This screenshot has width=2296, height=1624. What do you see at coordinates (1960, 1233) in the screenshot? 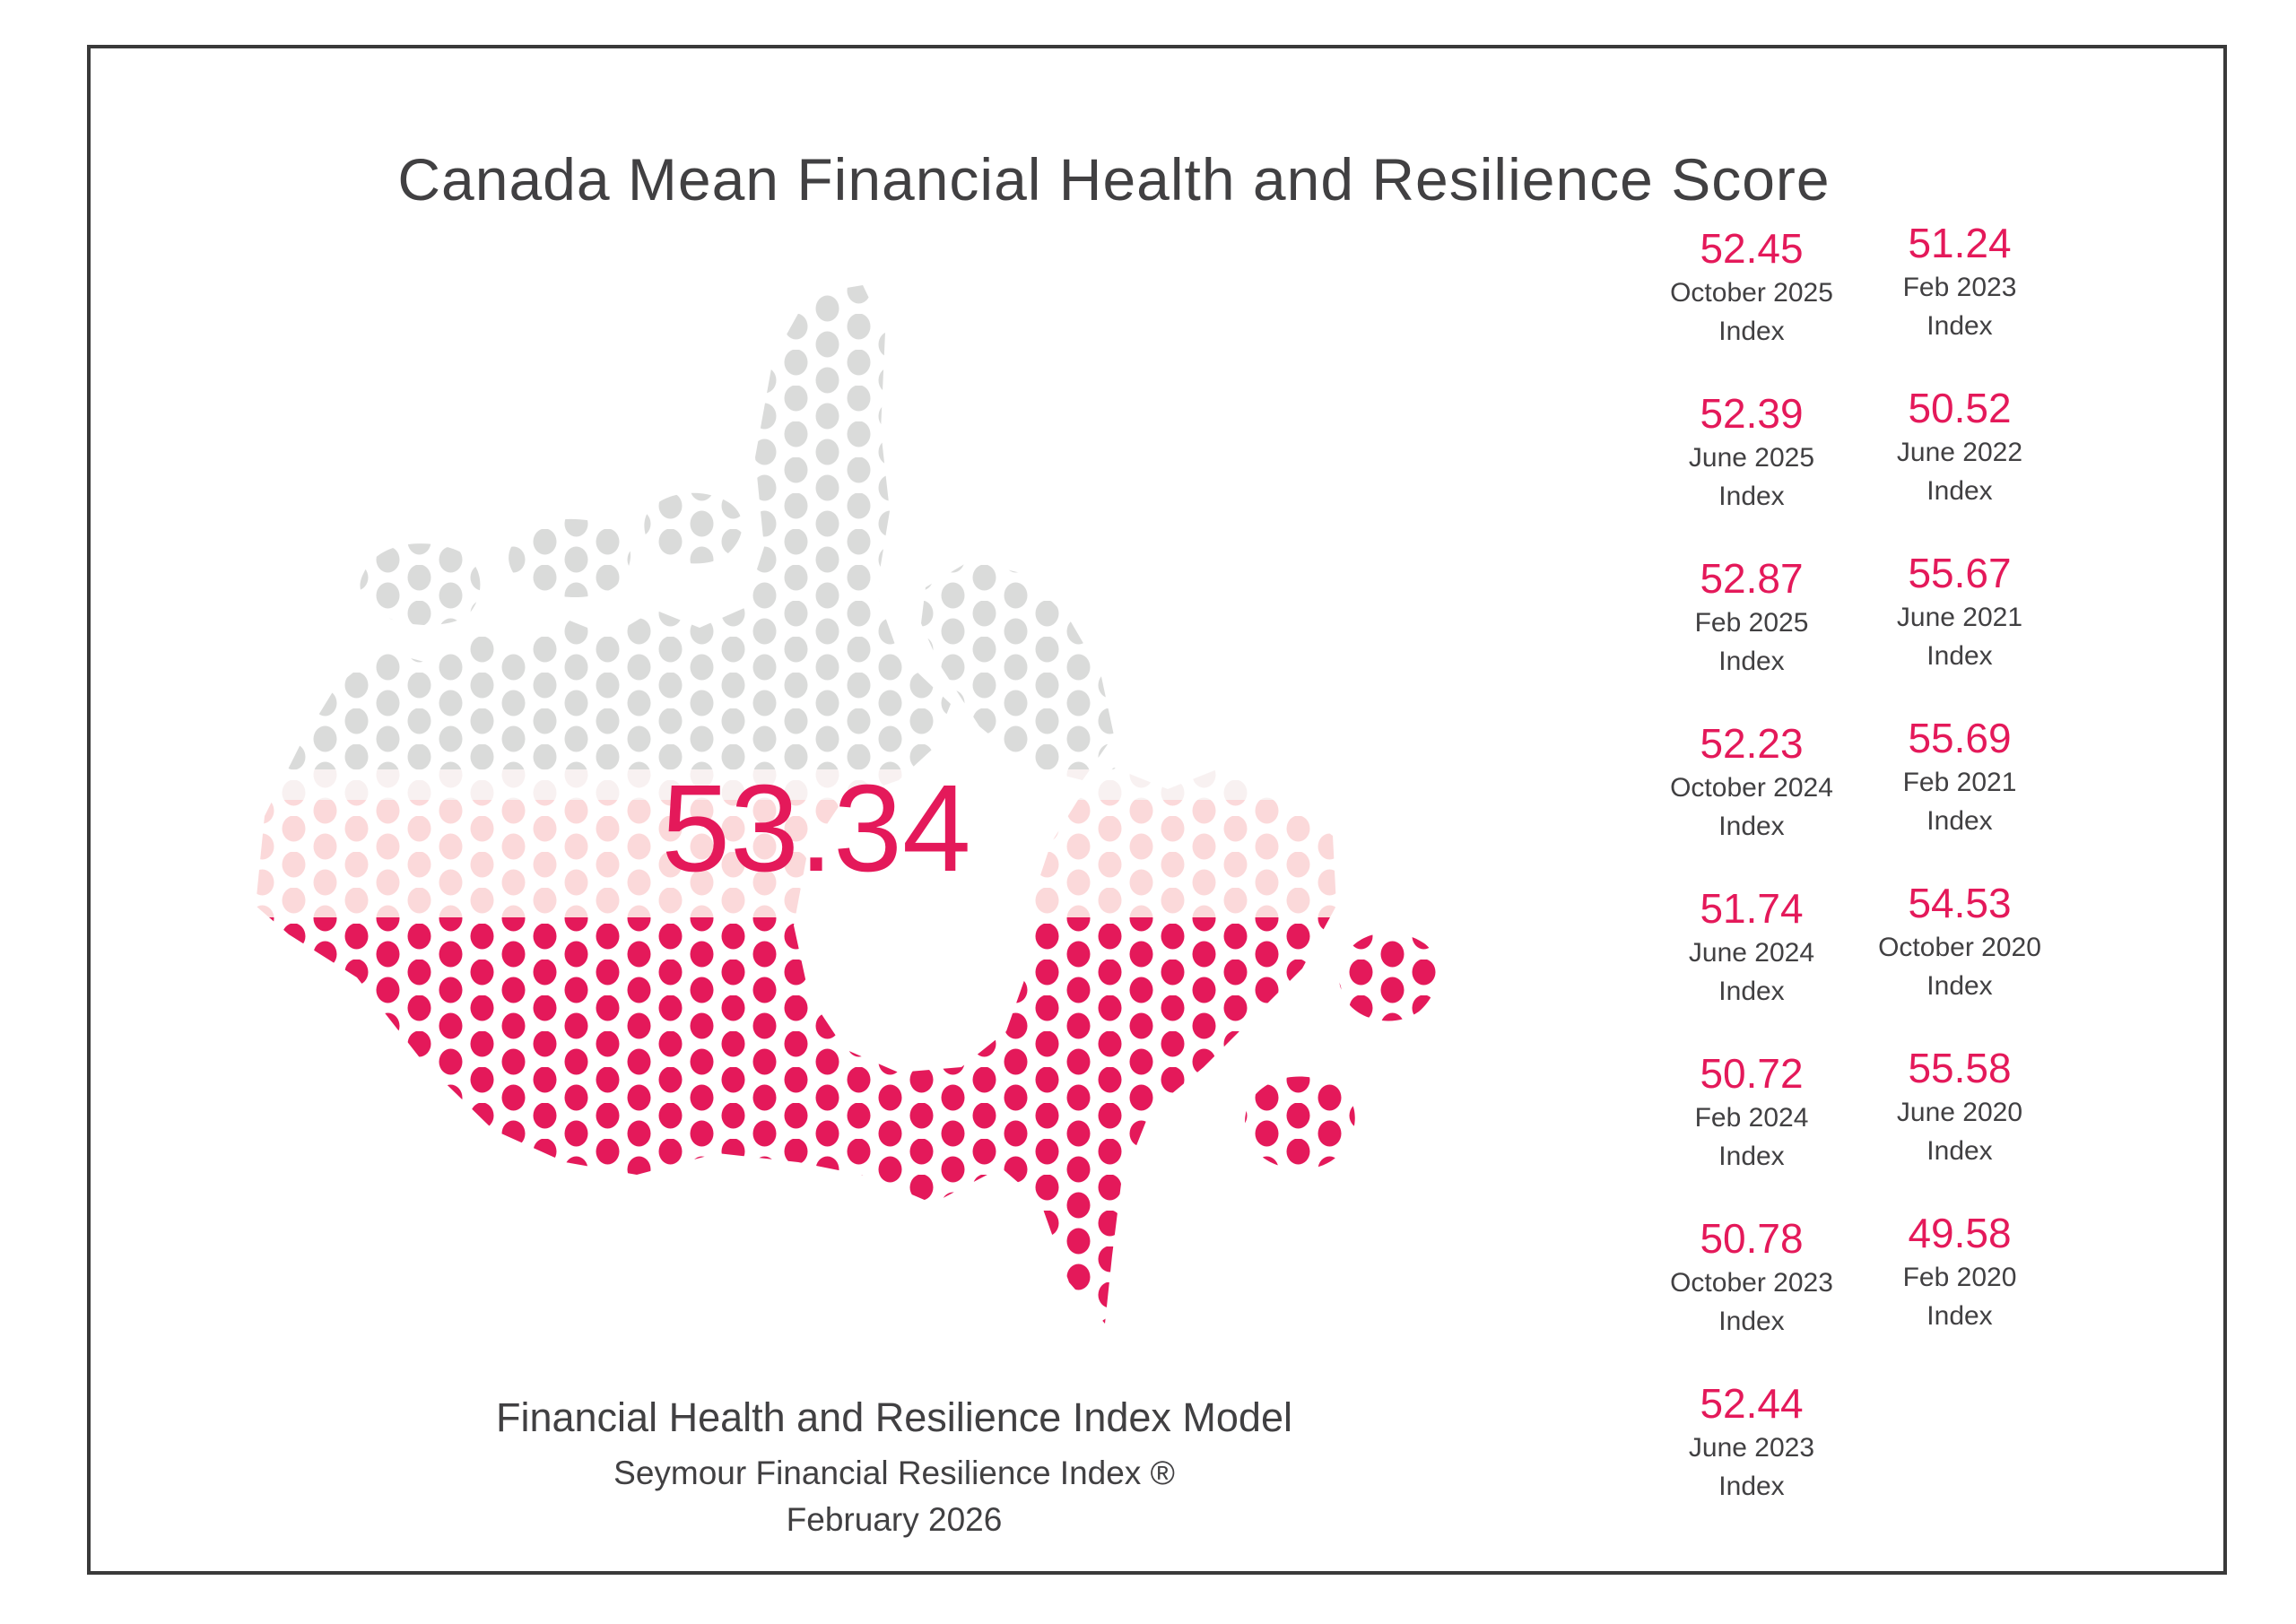
I see `index-value: 49.58` at bounding box center [1960, 1233].